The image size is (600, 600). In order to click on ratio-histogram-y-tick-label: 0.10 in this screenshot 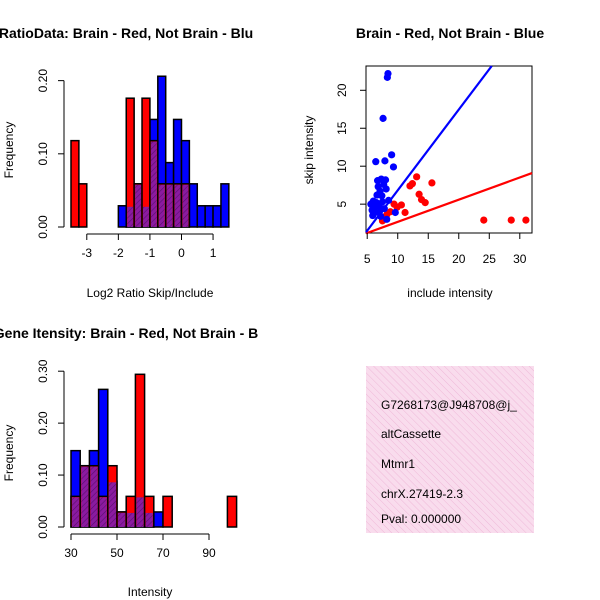, I will do `click(43, 154)`.